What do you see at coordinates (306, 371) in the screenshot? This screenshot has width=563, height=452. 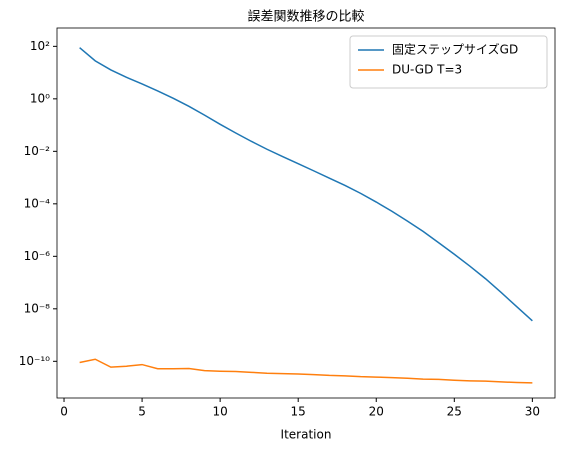 I see `series-line` at bounding box center [306, 371].